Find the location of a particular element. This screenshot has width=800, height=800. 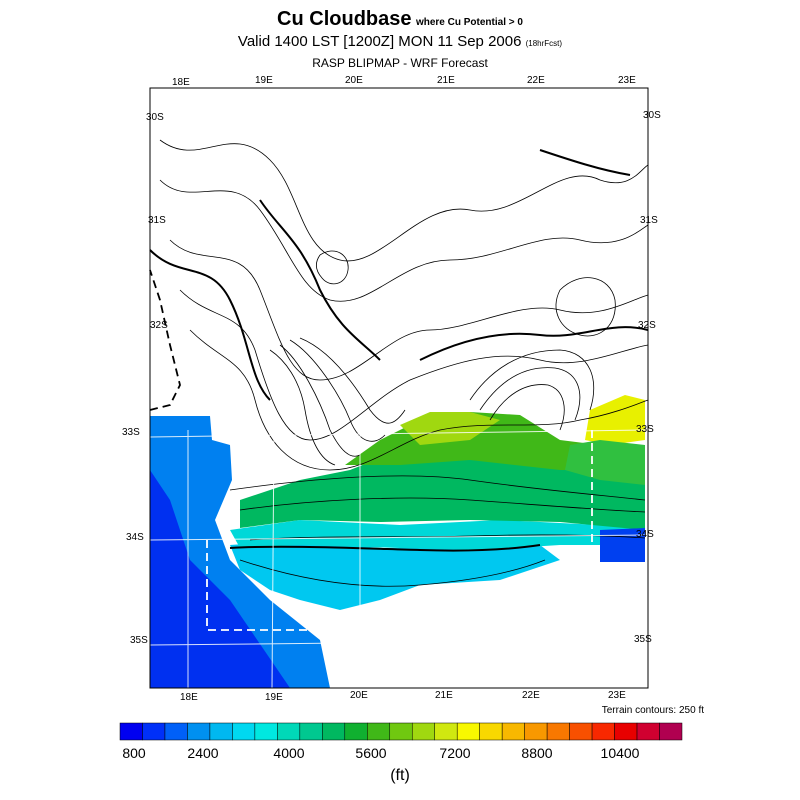

ocean-light is located at coordinates (395, 575).